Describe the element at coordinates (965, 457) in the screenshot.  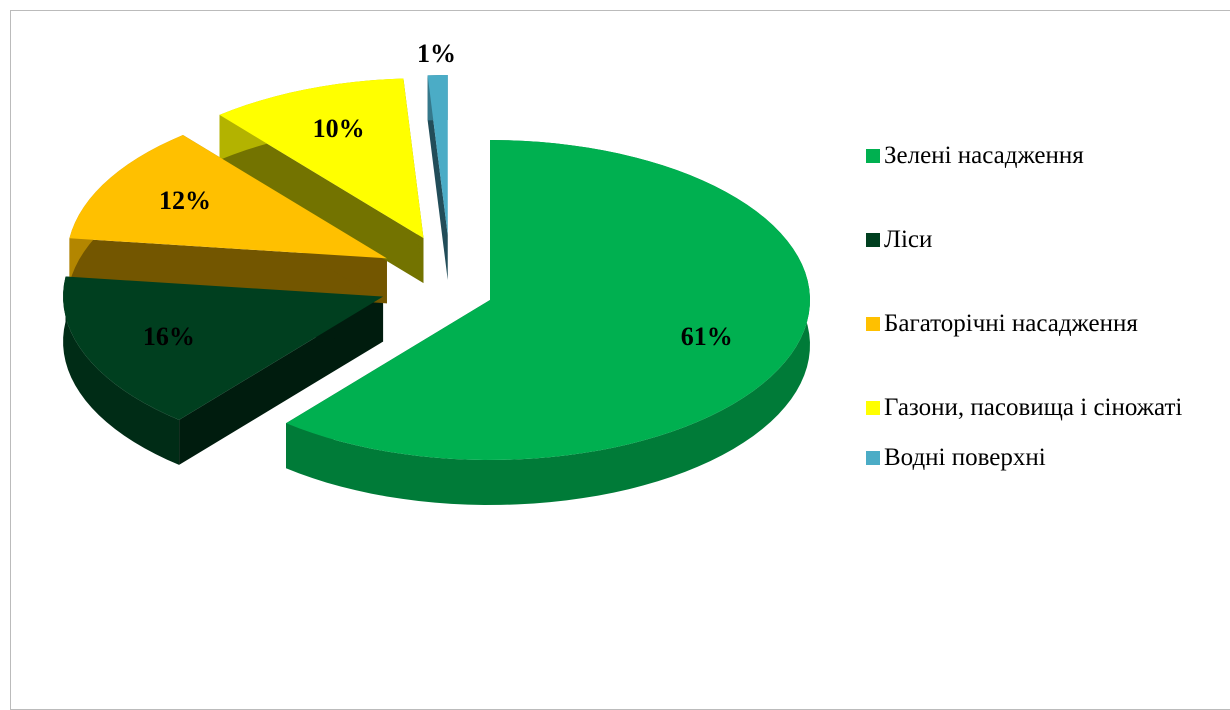
I see `legend-label: Водні поверхні` at that location.